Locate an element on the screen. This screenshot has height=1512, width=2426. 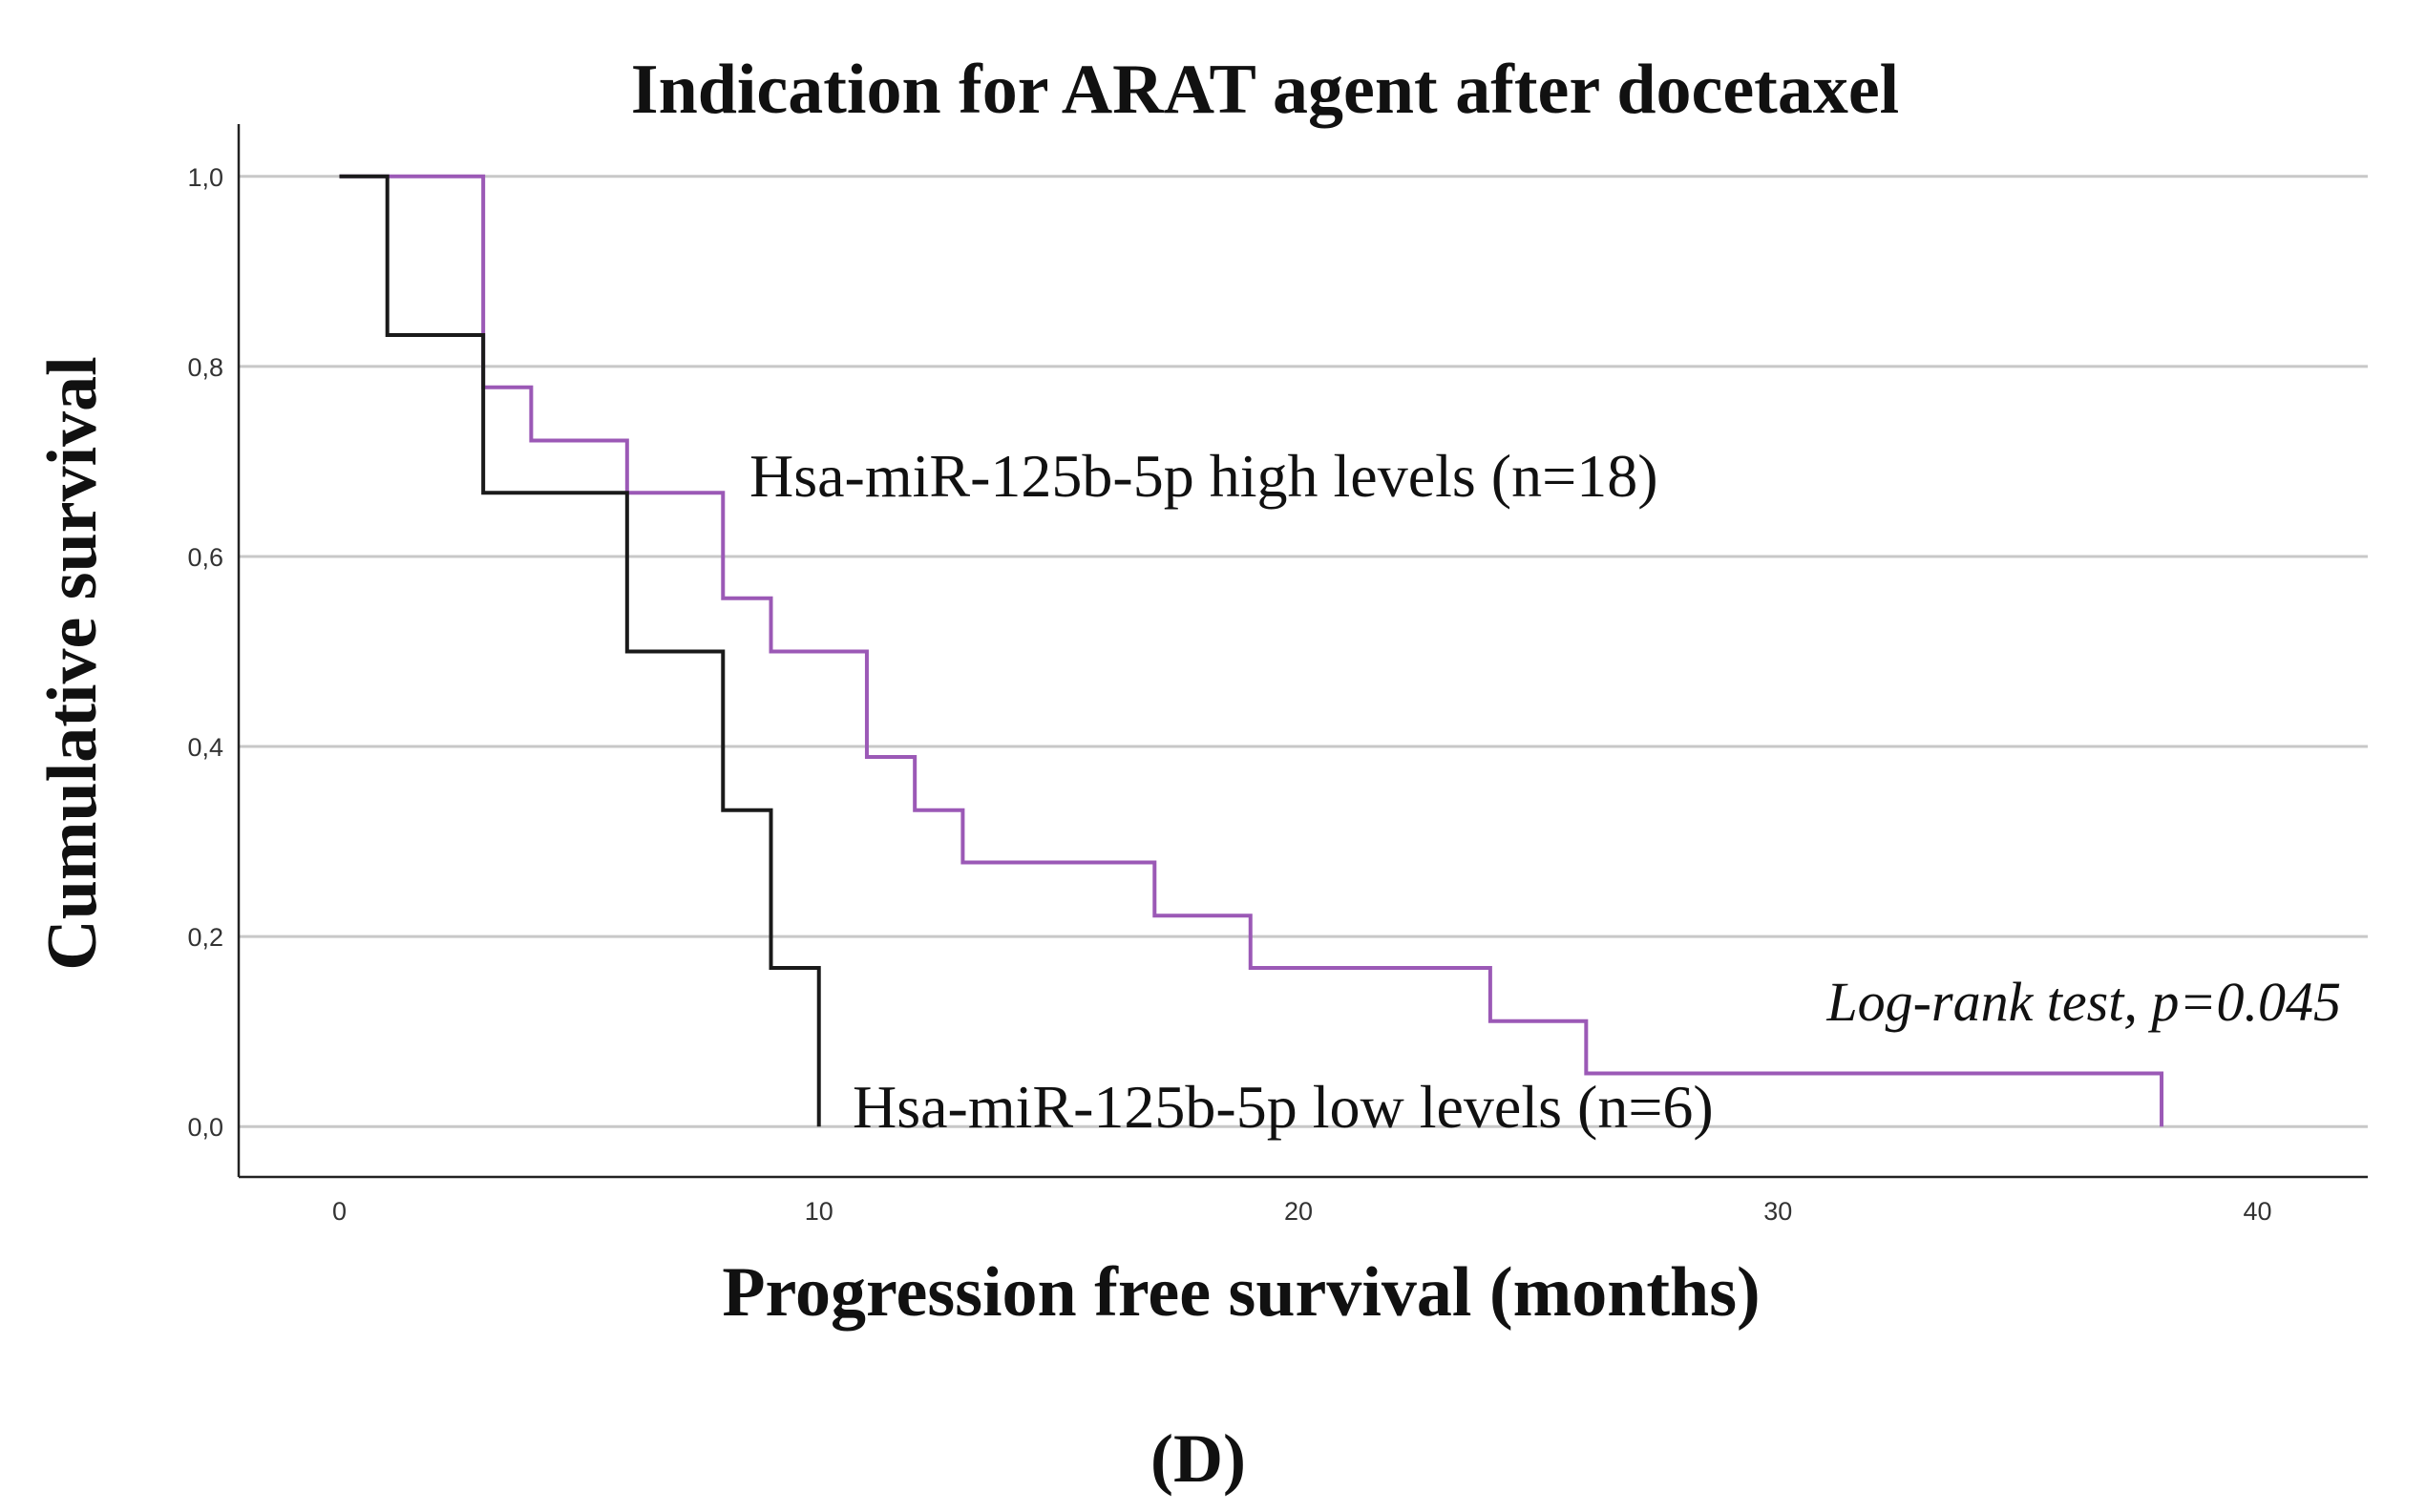
y-tick-label: 0,2 is located at coordinates (205, 938).